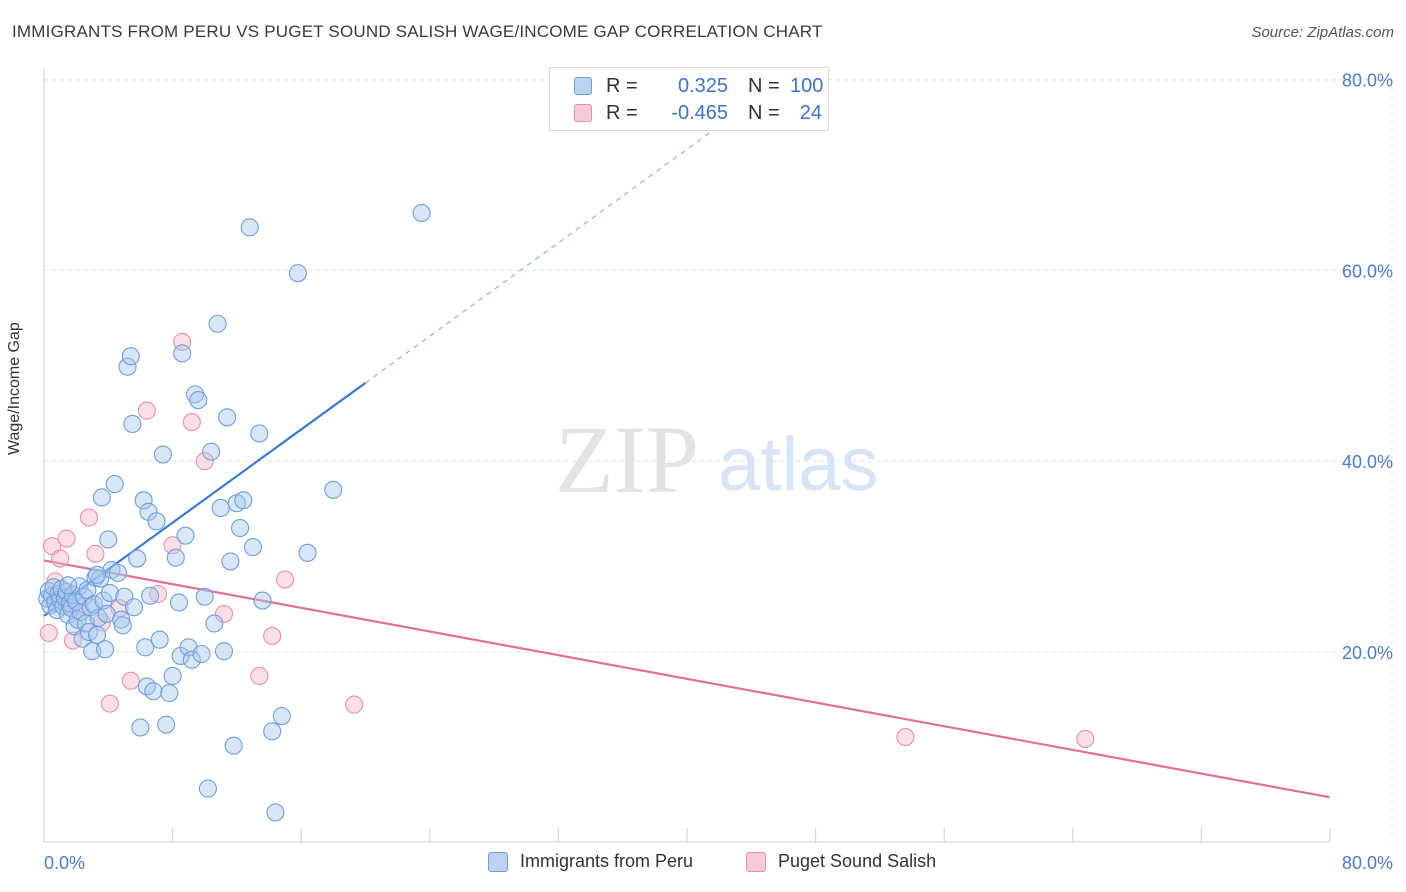 This screenshot has height=892, width=1406. Describe the element at coordinates (14, 388) in the screenshot. I see `y-axis-label: Wage/Income Gap` at that location.